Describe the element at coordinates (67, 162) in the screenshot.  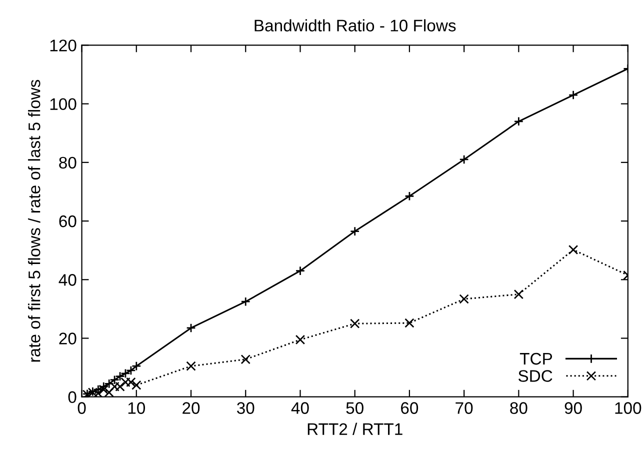
I see `y-tick-label: 80` at that location.